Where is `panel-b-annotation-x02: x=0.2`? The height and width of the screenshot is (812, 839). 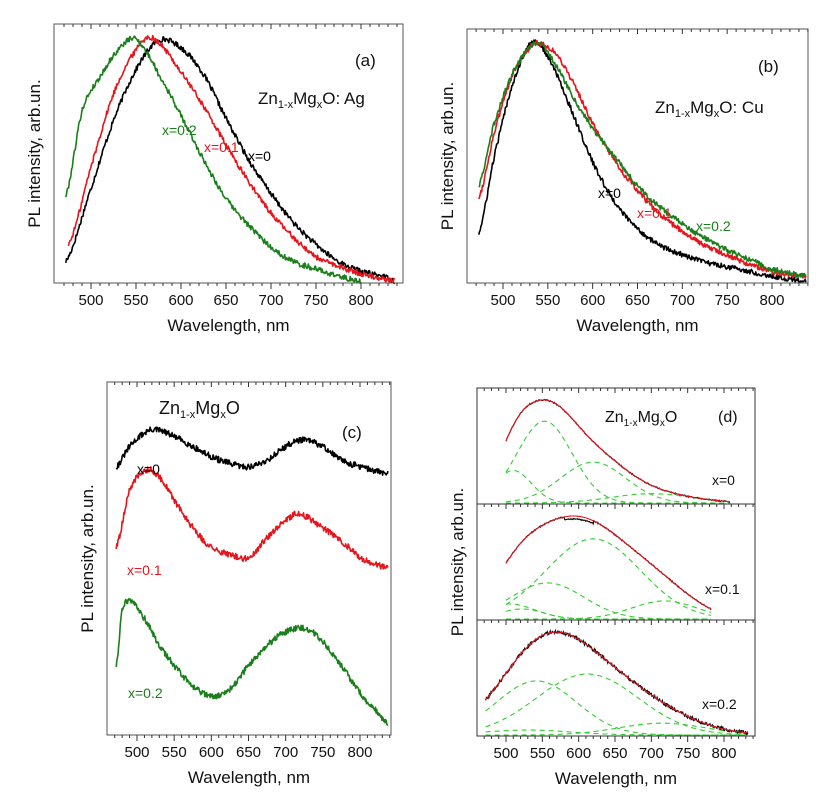 panel-b-annotation-x02: x=0.2 is located at coordinates (713, 226).